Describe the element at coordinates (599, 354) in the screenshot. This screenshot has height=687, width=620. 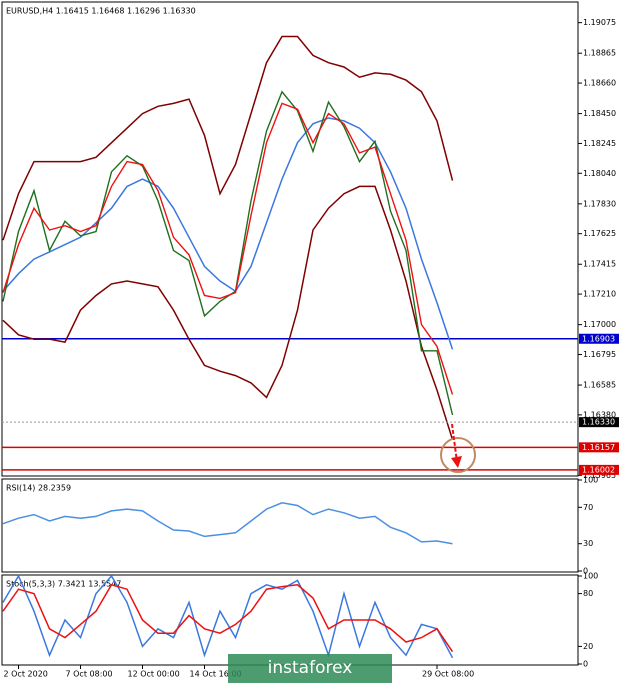
I see `y-tick-label: 1.16795` at that location.